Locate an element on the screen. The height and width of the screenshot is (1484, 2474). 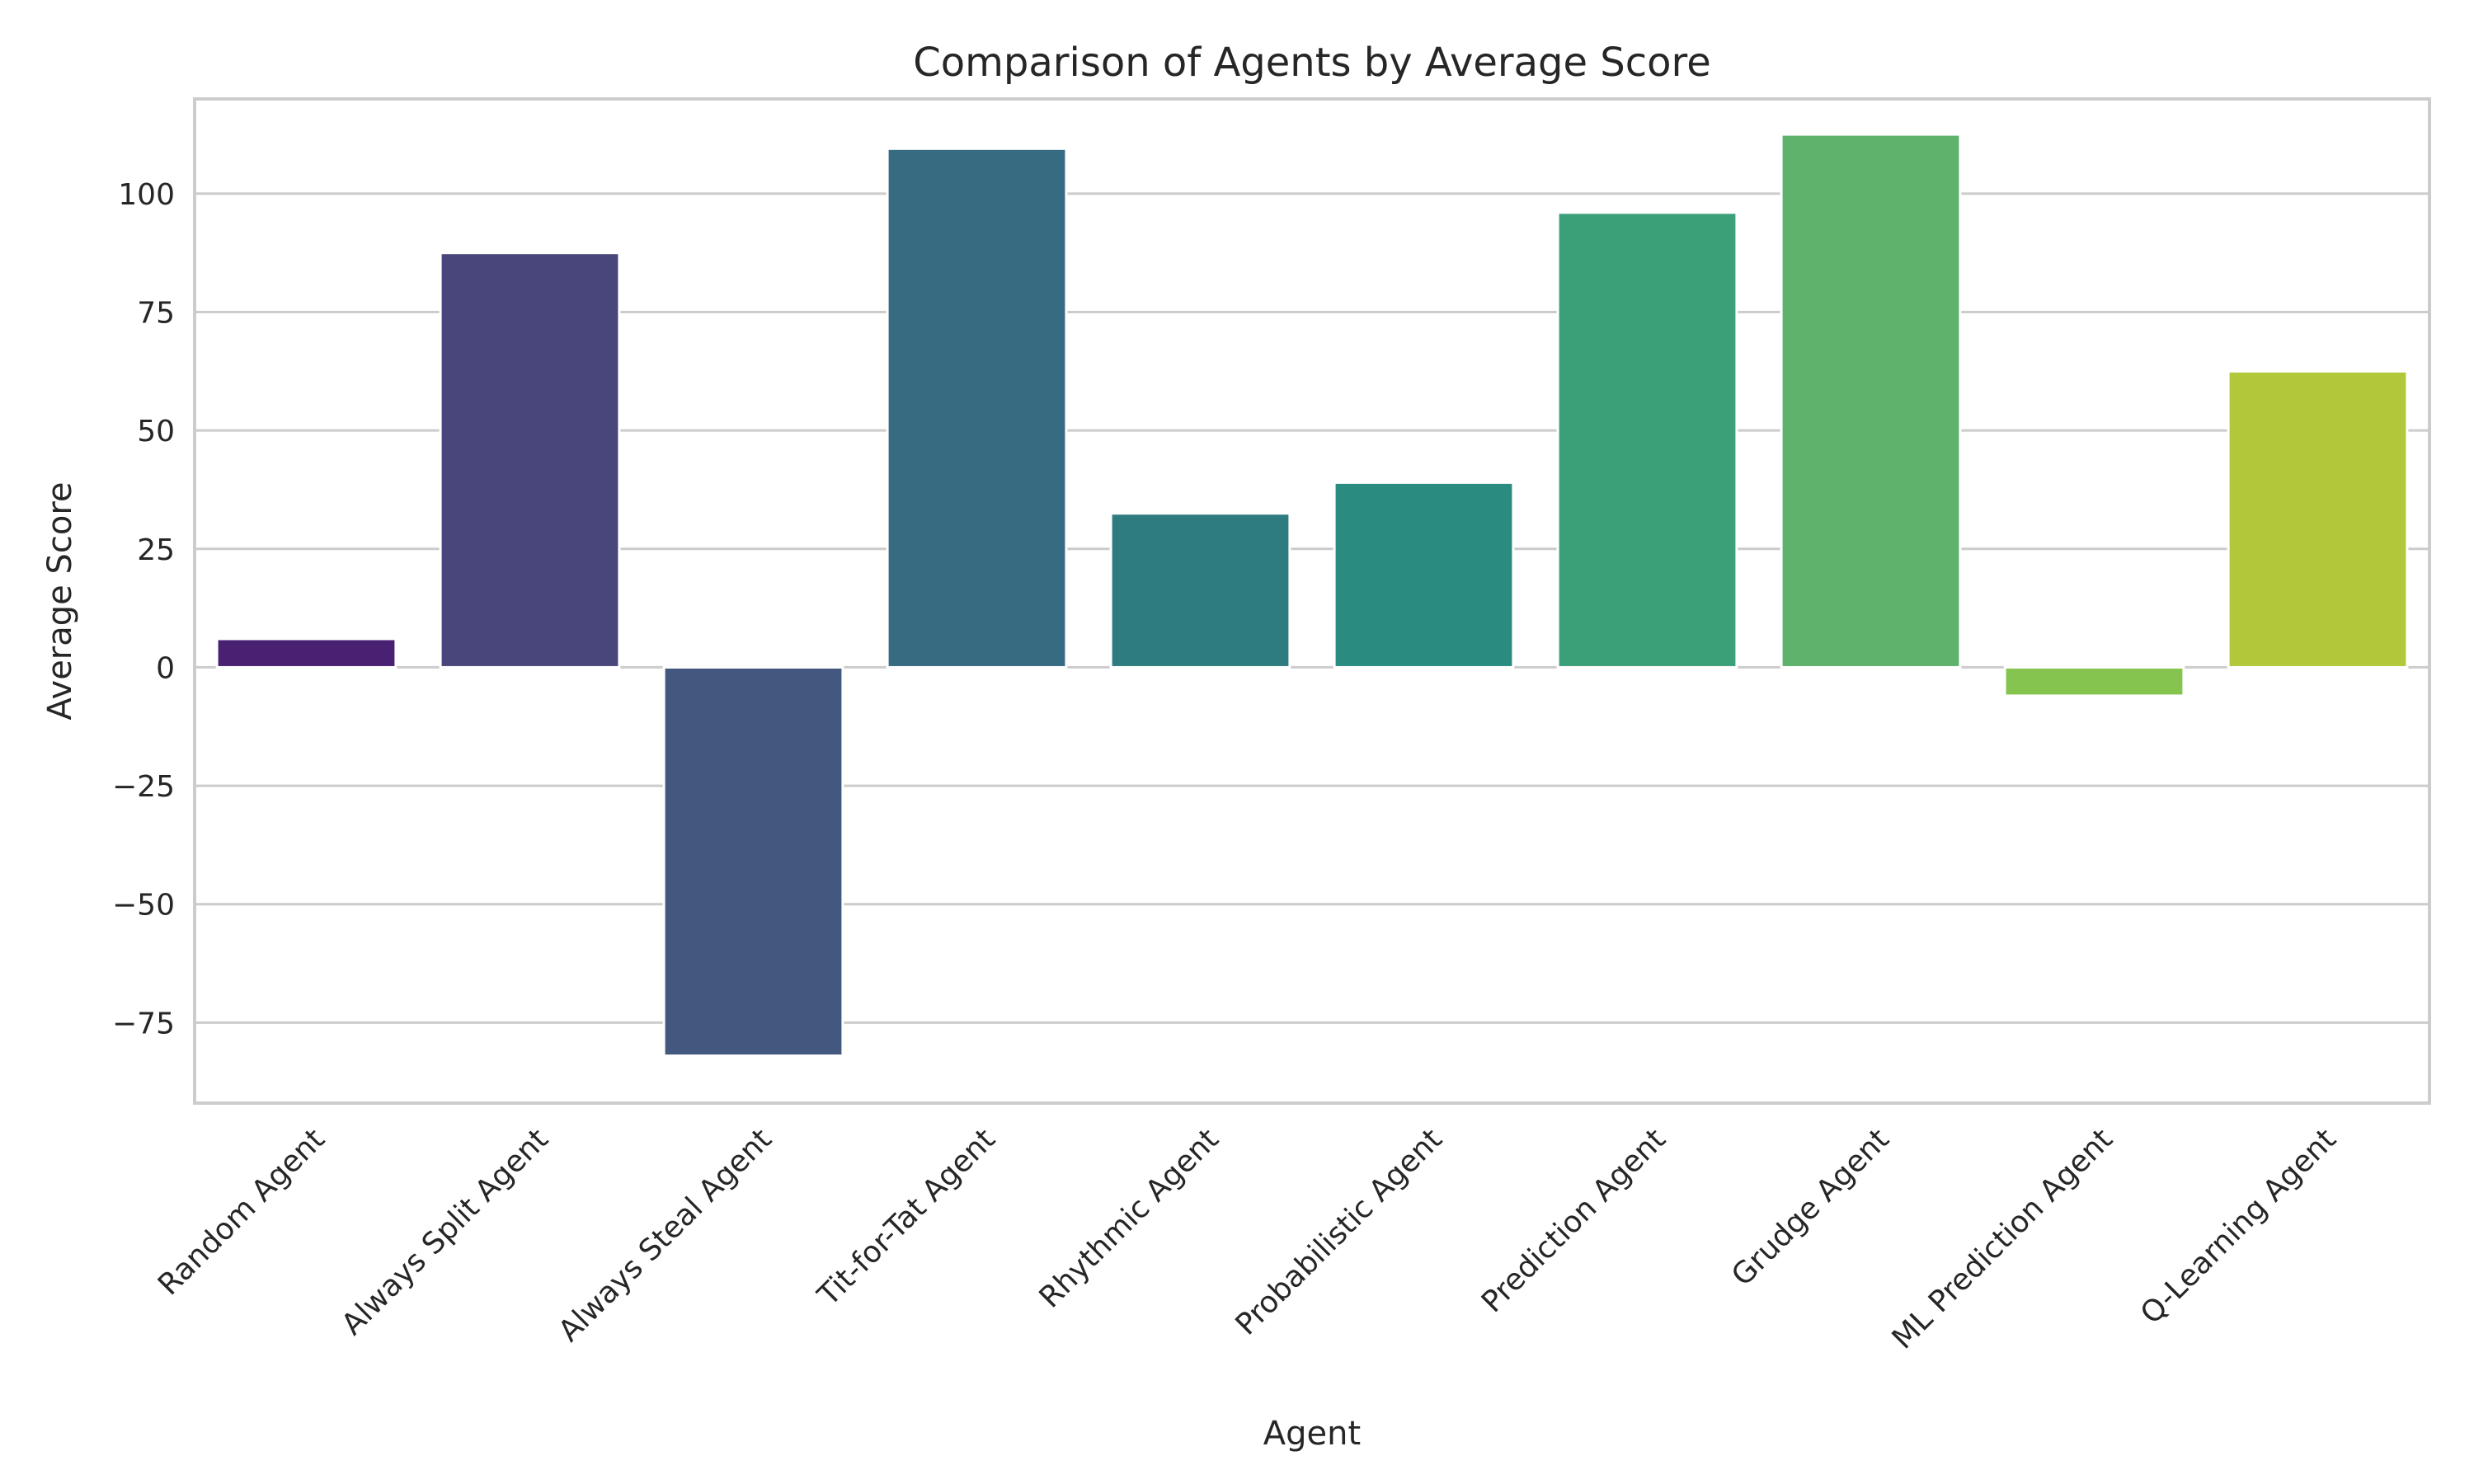
chart-title: Comparison of Agents by Average Score is located at coordinates (1311, 63).